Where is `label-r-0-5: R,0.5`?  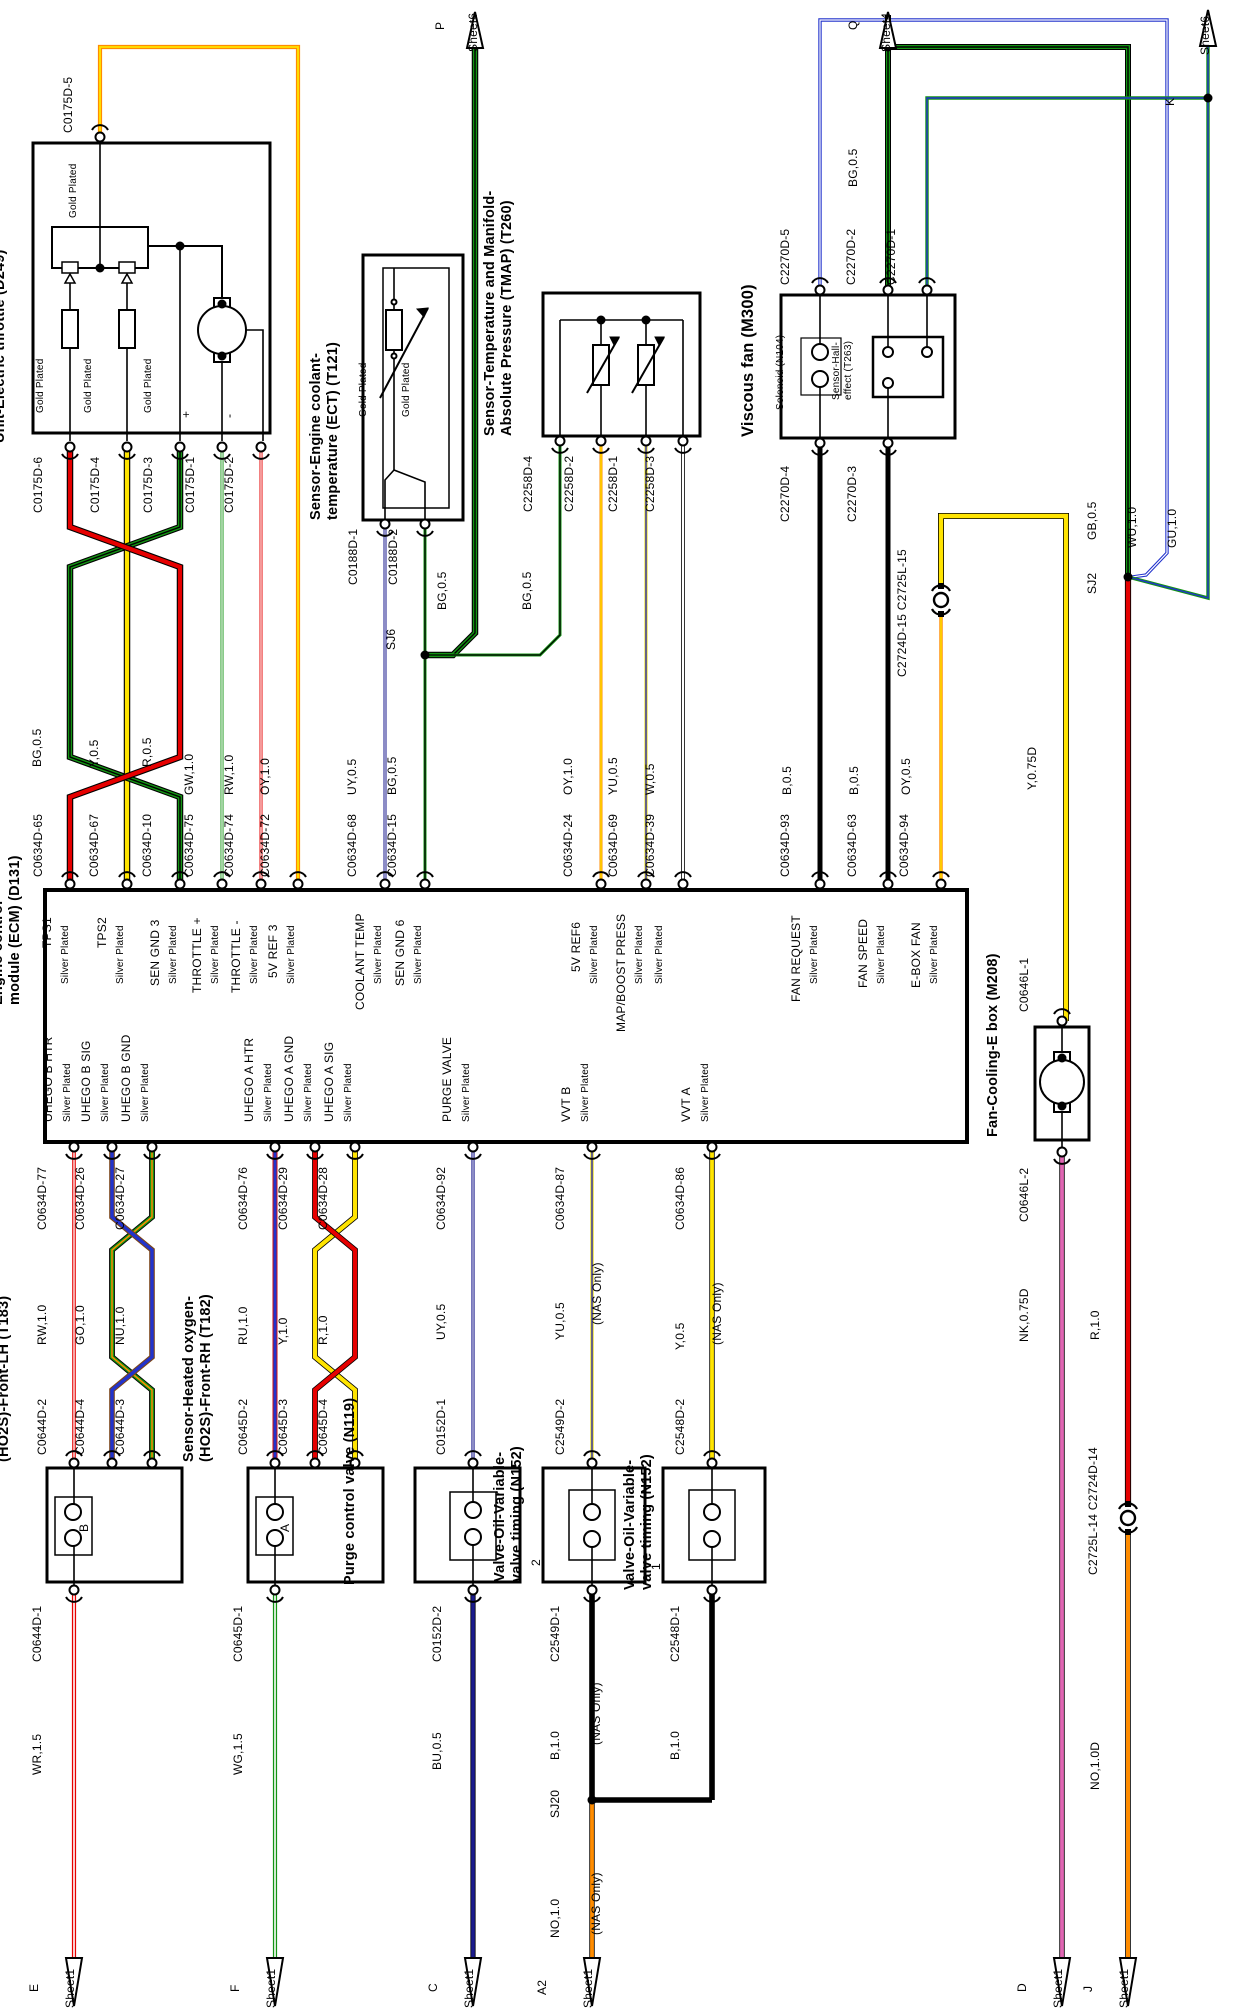 label-r-0-5: R,0.5 is located at coordinates (147, 752).